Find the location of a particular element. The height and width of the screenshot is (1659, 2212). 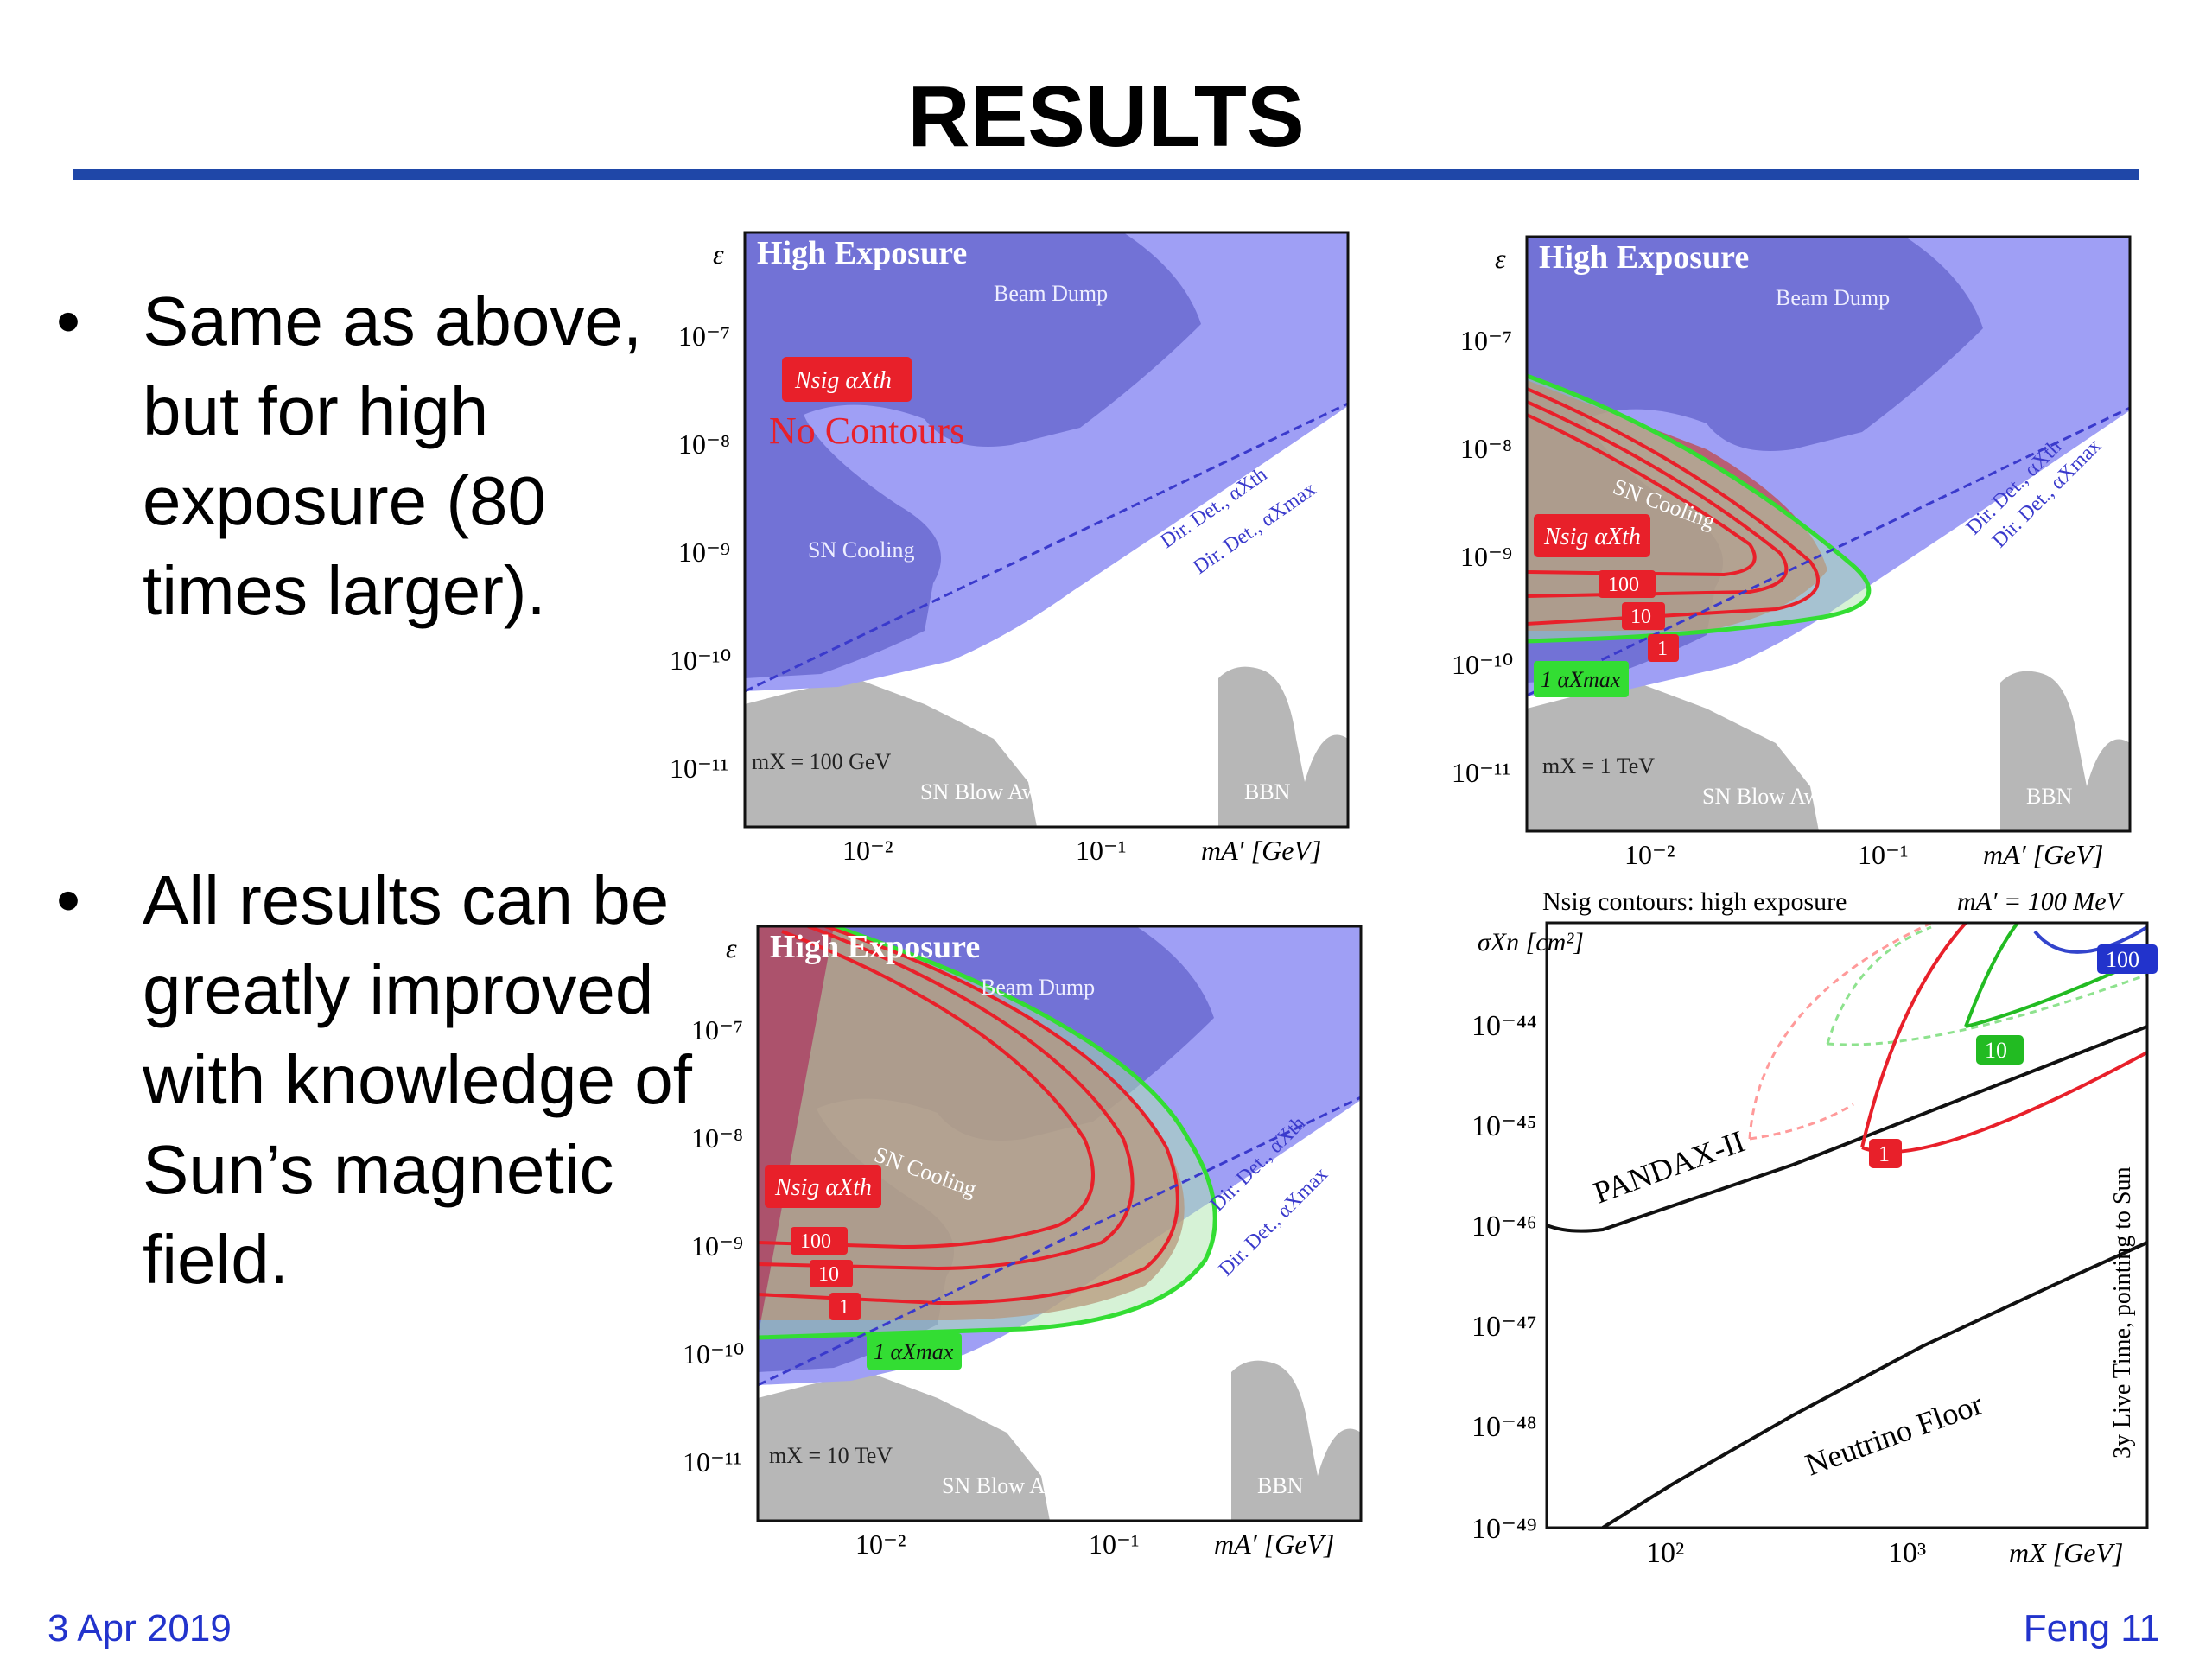

y-tick-2: 10⁻⁴⁵ is located at coordinates (1504, 1126).